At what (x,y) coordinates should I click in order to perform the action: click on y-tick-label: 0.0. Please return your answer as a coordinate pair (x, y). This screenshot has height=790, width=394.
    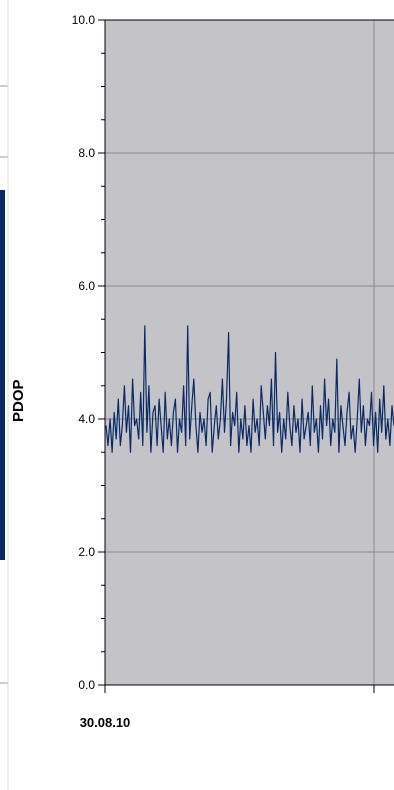
    Looking at the image, I should click on (86, 685).